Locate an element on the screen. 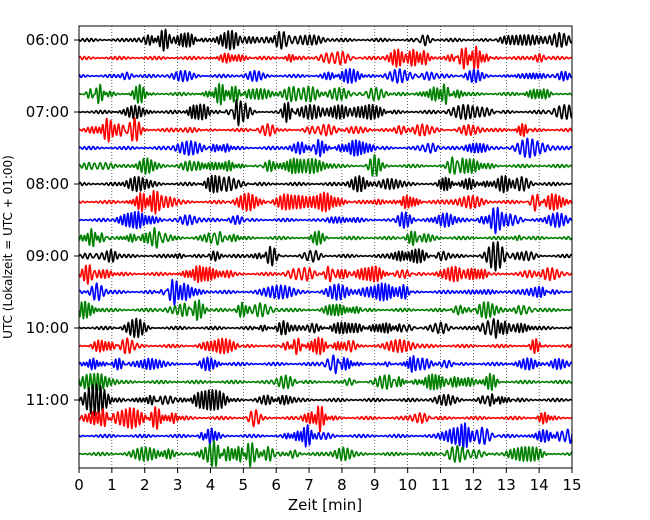  x-tick-label: 1 is located at coordinates (112, 485).